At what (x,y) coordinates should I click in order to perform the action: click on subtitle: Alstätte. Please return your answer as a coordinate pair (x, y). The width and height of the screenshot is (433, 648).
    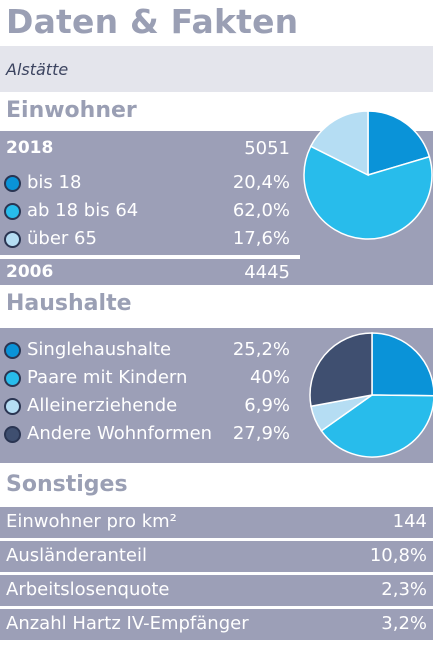
    Looking at the image, I should click on (37, 69).